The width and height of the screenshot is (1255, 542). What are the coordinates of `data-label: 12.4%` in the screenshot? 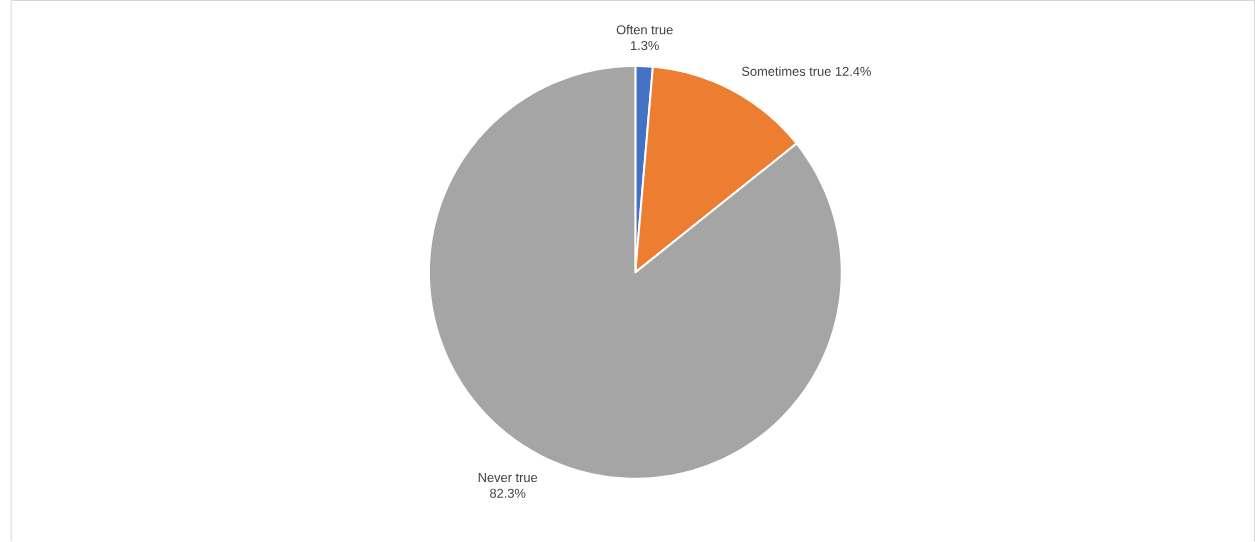 It's located at (853, 71).